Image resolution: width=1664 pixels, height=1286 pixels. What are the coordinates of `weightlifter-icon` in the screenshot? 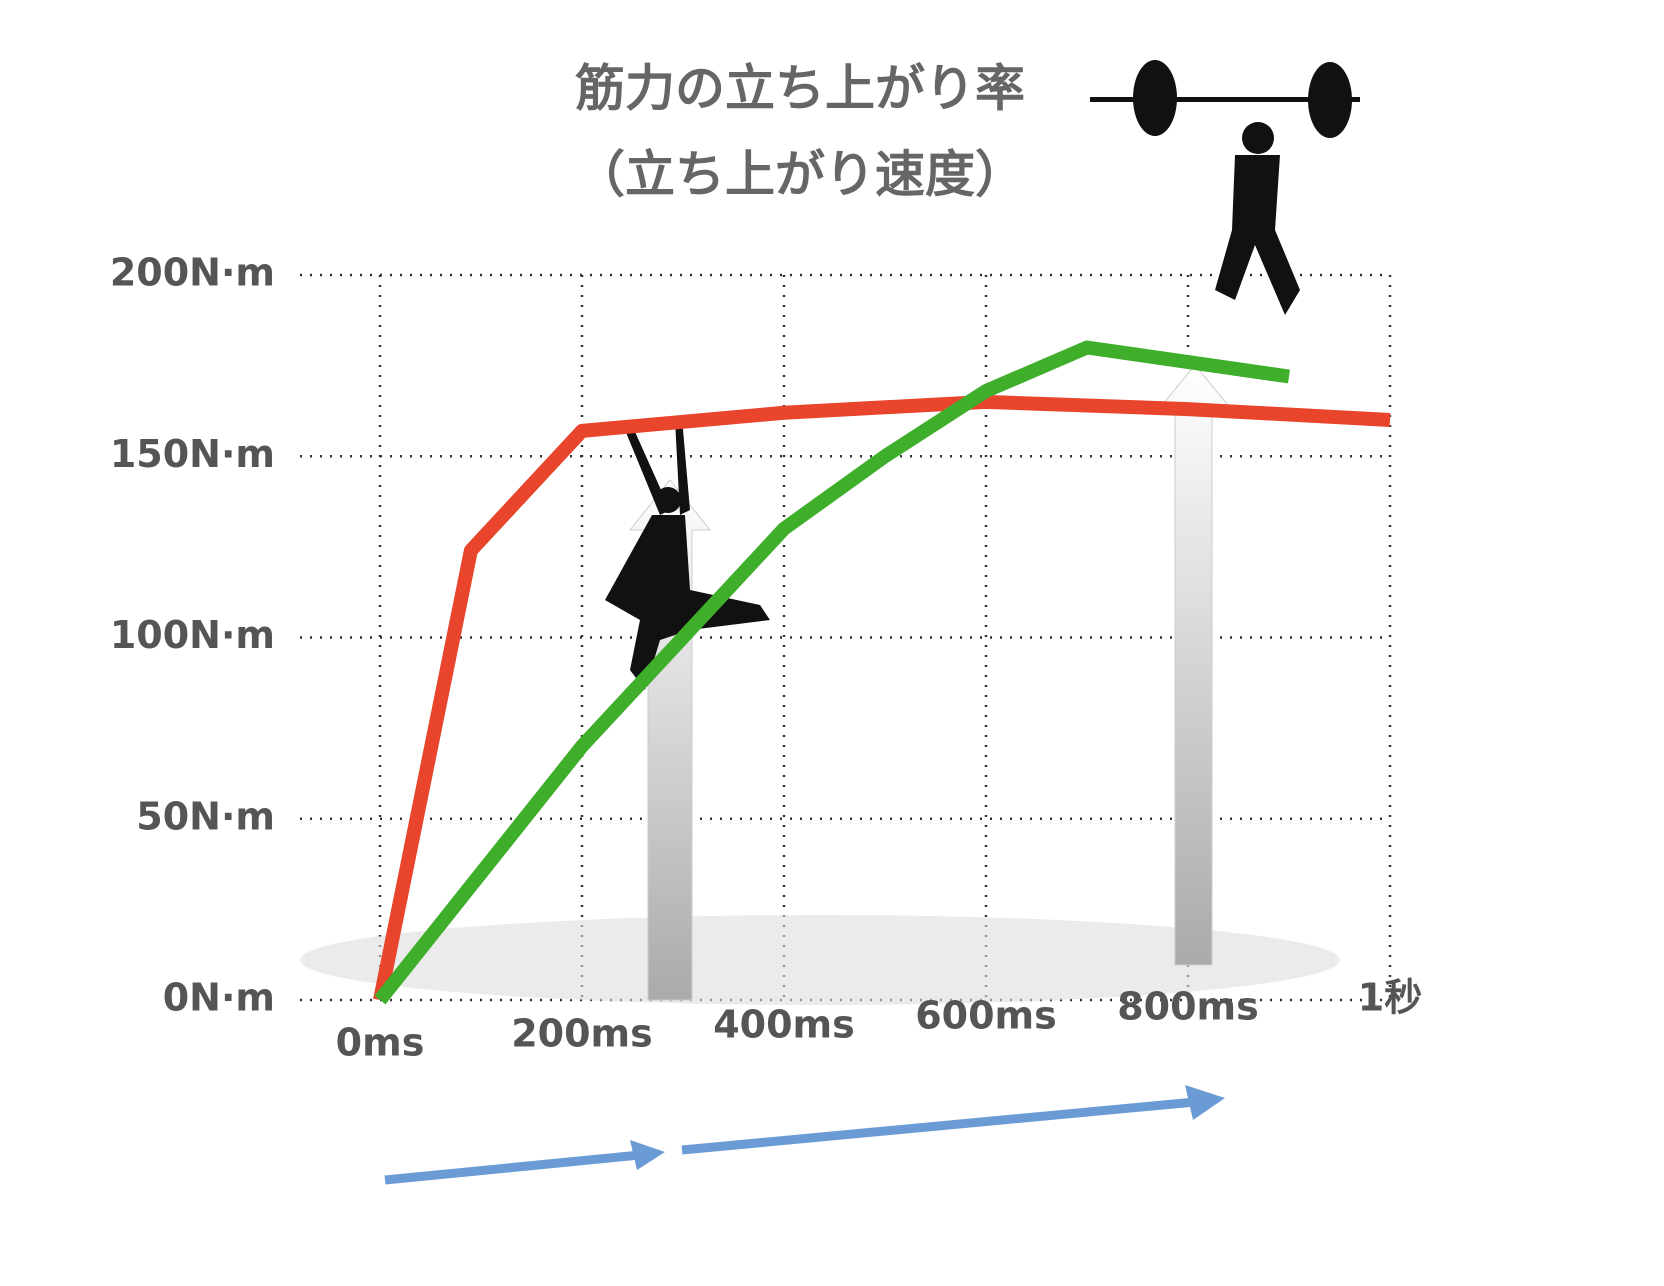 It's located at (1225, 187).